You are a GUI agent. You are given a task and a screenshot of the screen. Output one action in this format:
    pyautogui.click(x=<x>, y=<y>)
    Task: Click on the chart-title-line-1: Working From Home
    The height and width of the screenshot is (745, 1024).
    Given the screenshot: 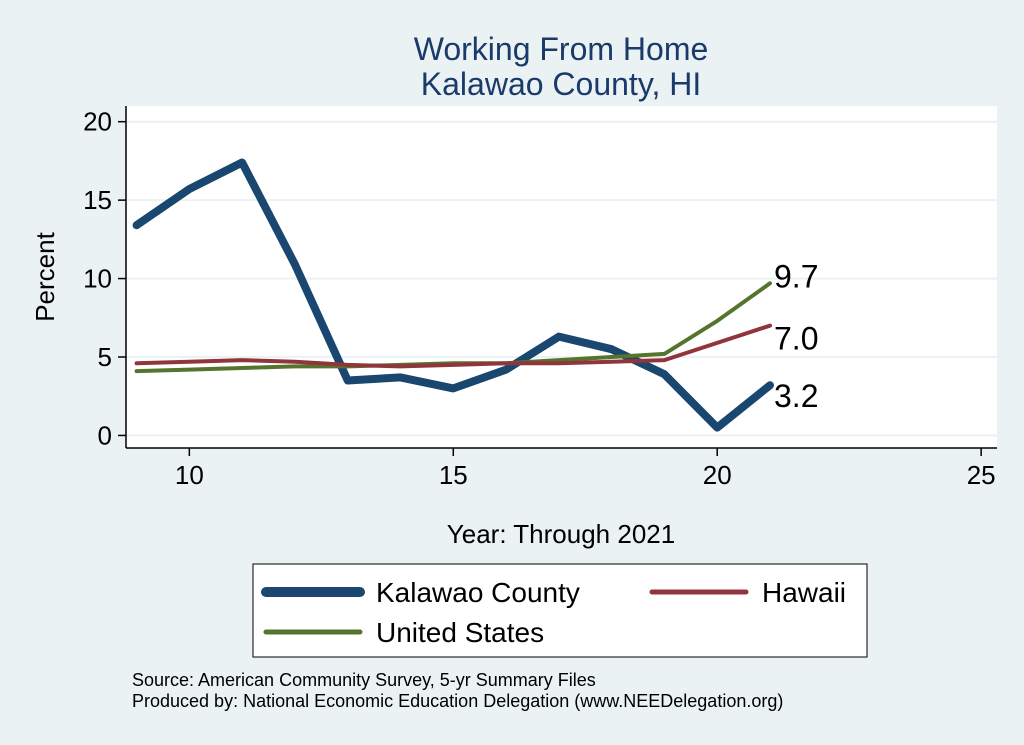 What is the action you would take?
    pyautogui.click(x=561, y=49)
    